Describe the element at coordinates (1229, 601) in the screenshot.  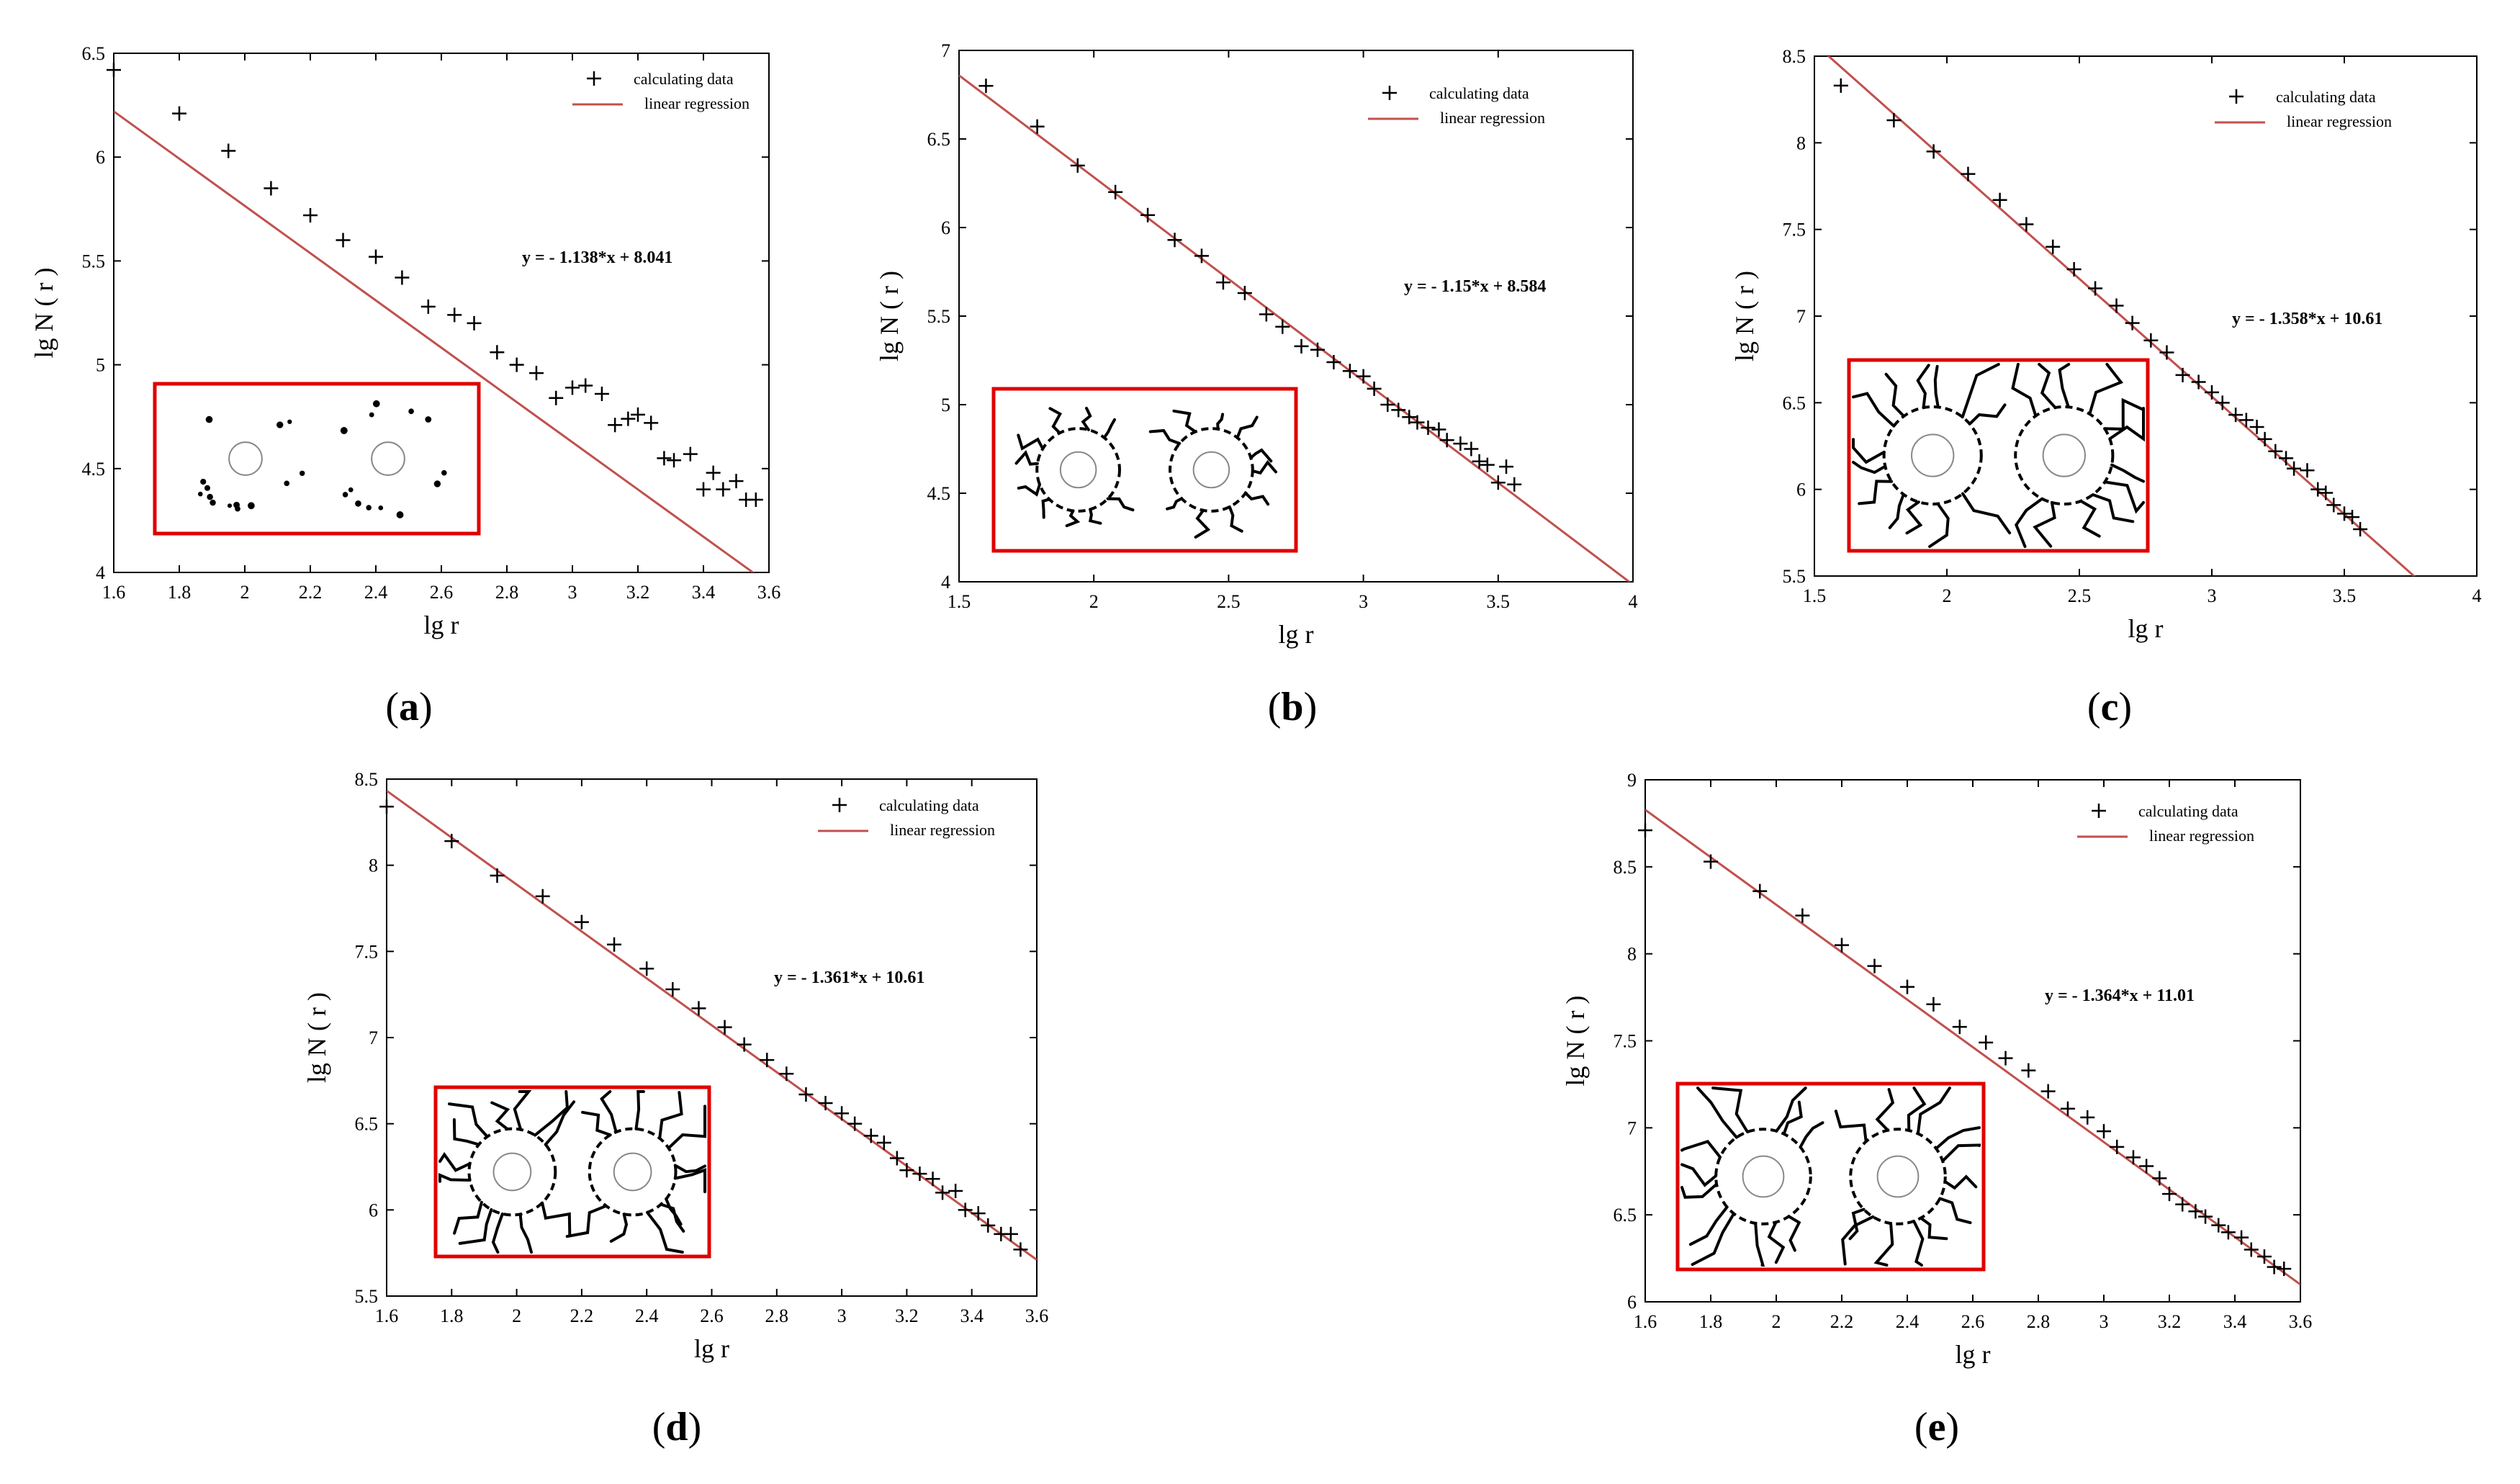
I see `x-tick-label: 2.5` at that location.